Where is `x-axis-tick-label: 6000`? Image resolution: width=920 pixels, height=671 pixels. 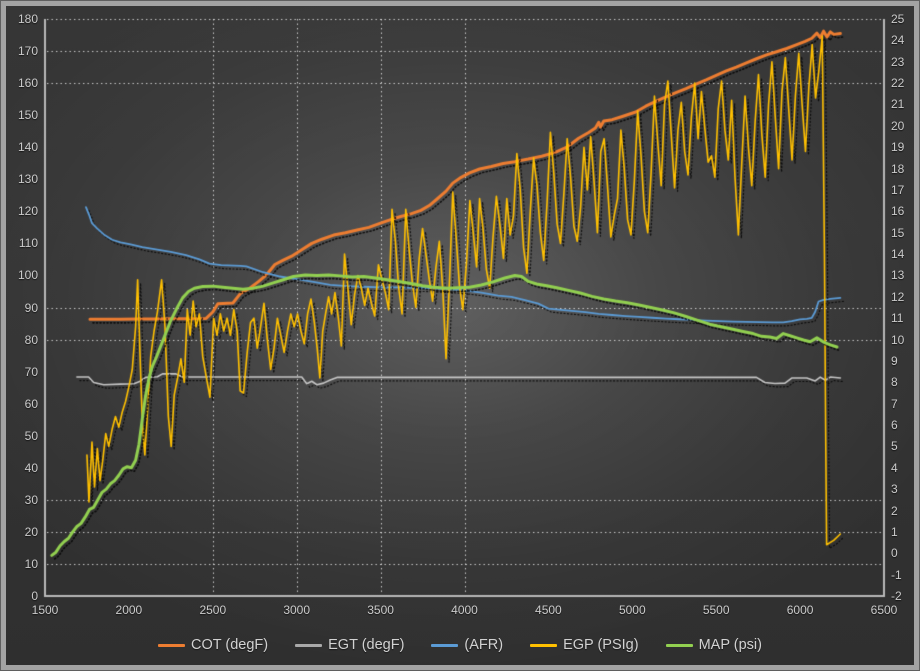 x-axis-tick-label: 6000 is located at coordinates (800, 610).